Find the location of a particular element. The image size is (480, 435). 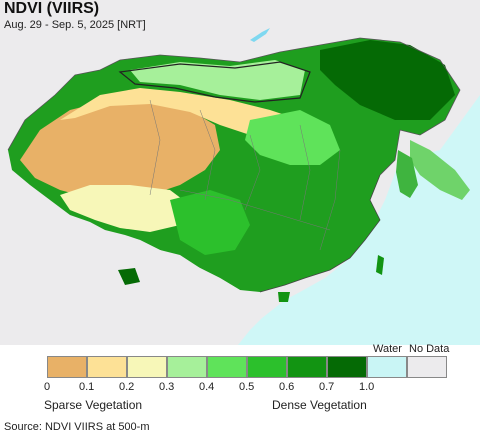

water-label: Water is located at coordinates (387, 349).